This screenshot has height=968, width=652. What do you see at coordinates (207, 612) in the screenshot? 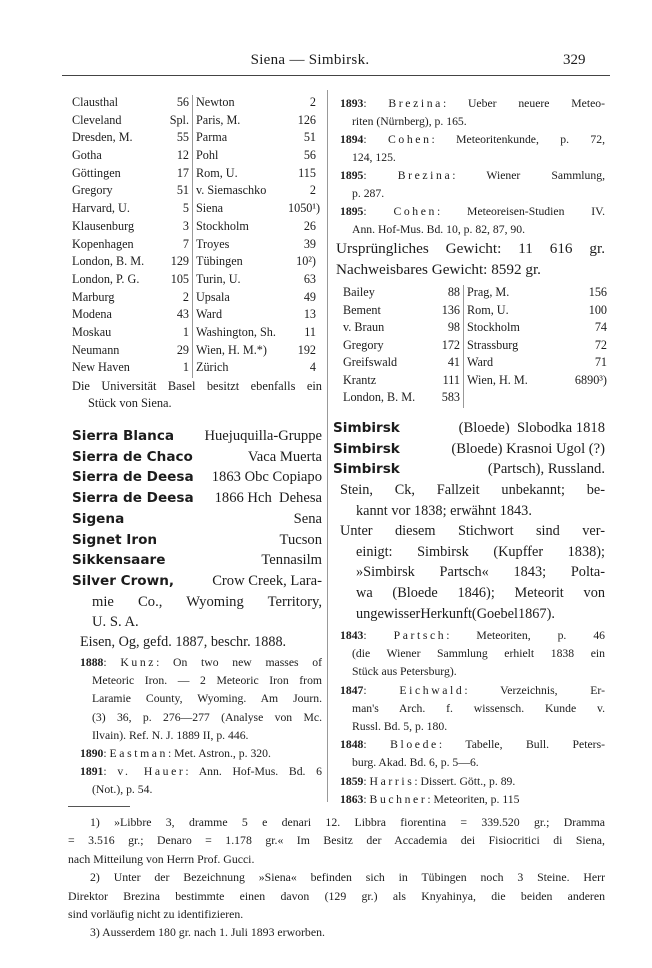
I see `paragraph: mie Co., Wyoming Territory, U. S. A.` at bounding box center [207, 612].